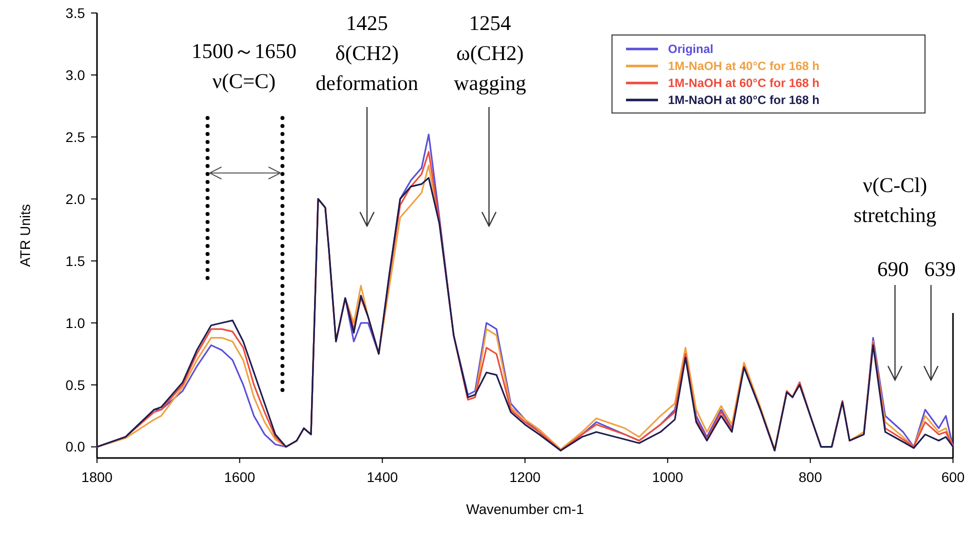 This screenshot has height=534, width=974. What do you see at coordinates (76, 198) in the screenshot?
I see `y-tick-label: 2.0` at bounding box center [76, 198].